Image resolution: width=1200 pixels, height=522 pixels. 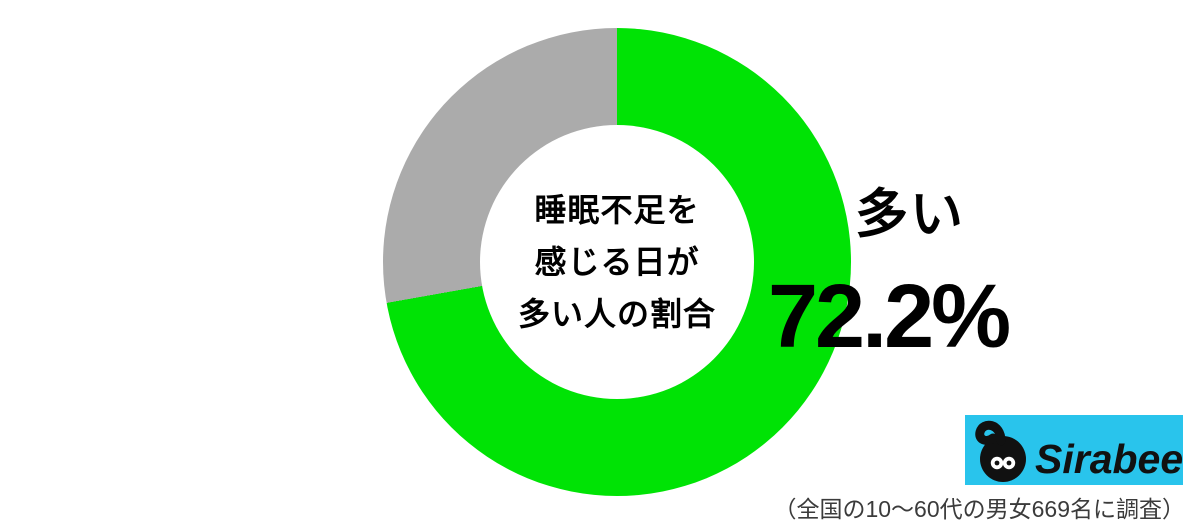 I want to click on slice-label: 多い, so click(x=910, y=214).